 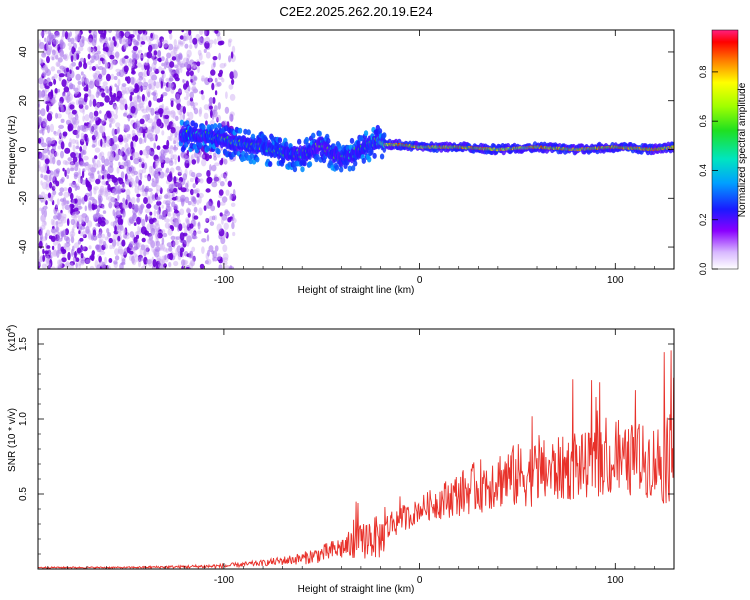 What do you see at coordinates (703, 219) in the screenshot?
I see `colorbar-tick-label: 0.2` at bounding box center [703, 219].